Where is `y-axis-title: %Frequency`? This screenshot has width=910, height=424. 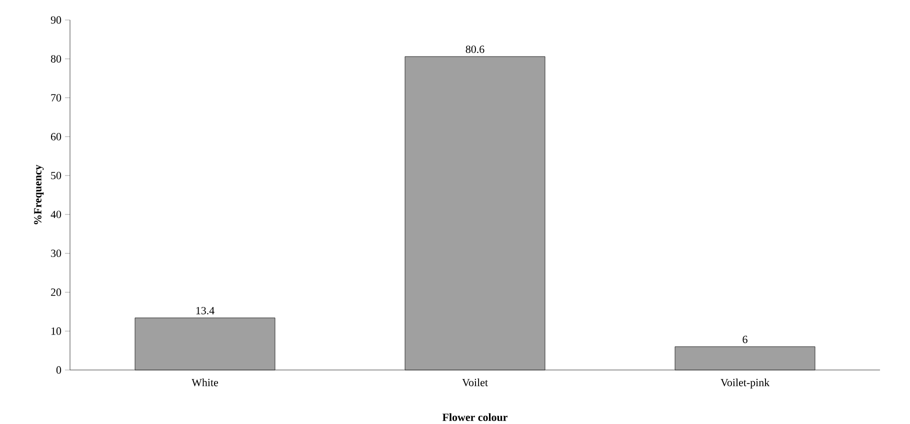
y-axis-title: %Frequency is located at coordinates (39, 194).